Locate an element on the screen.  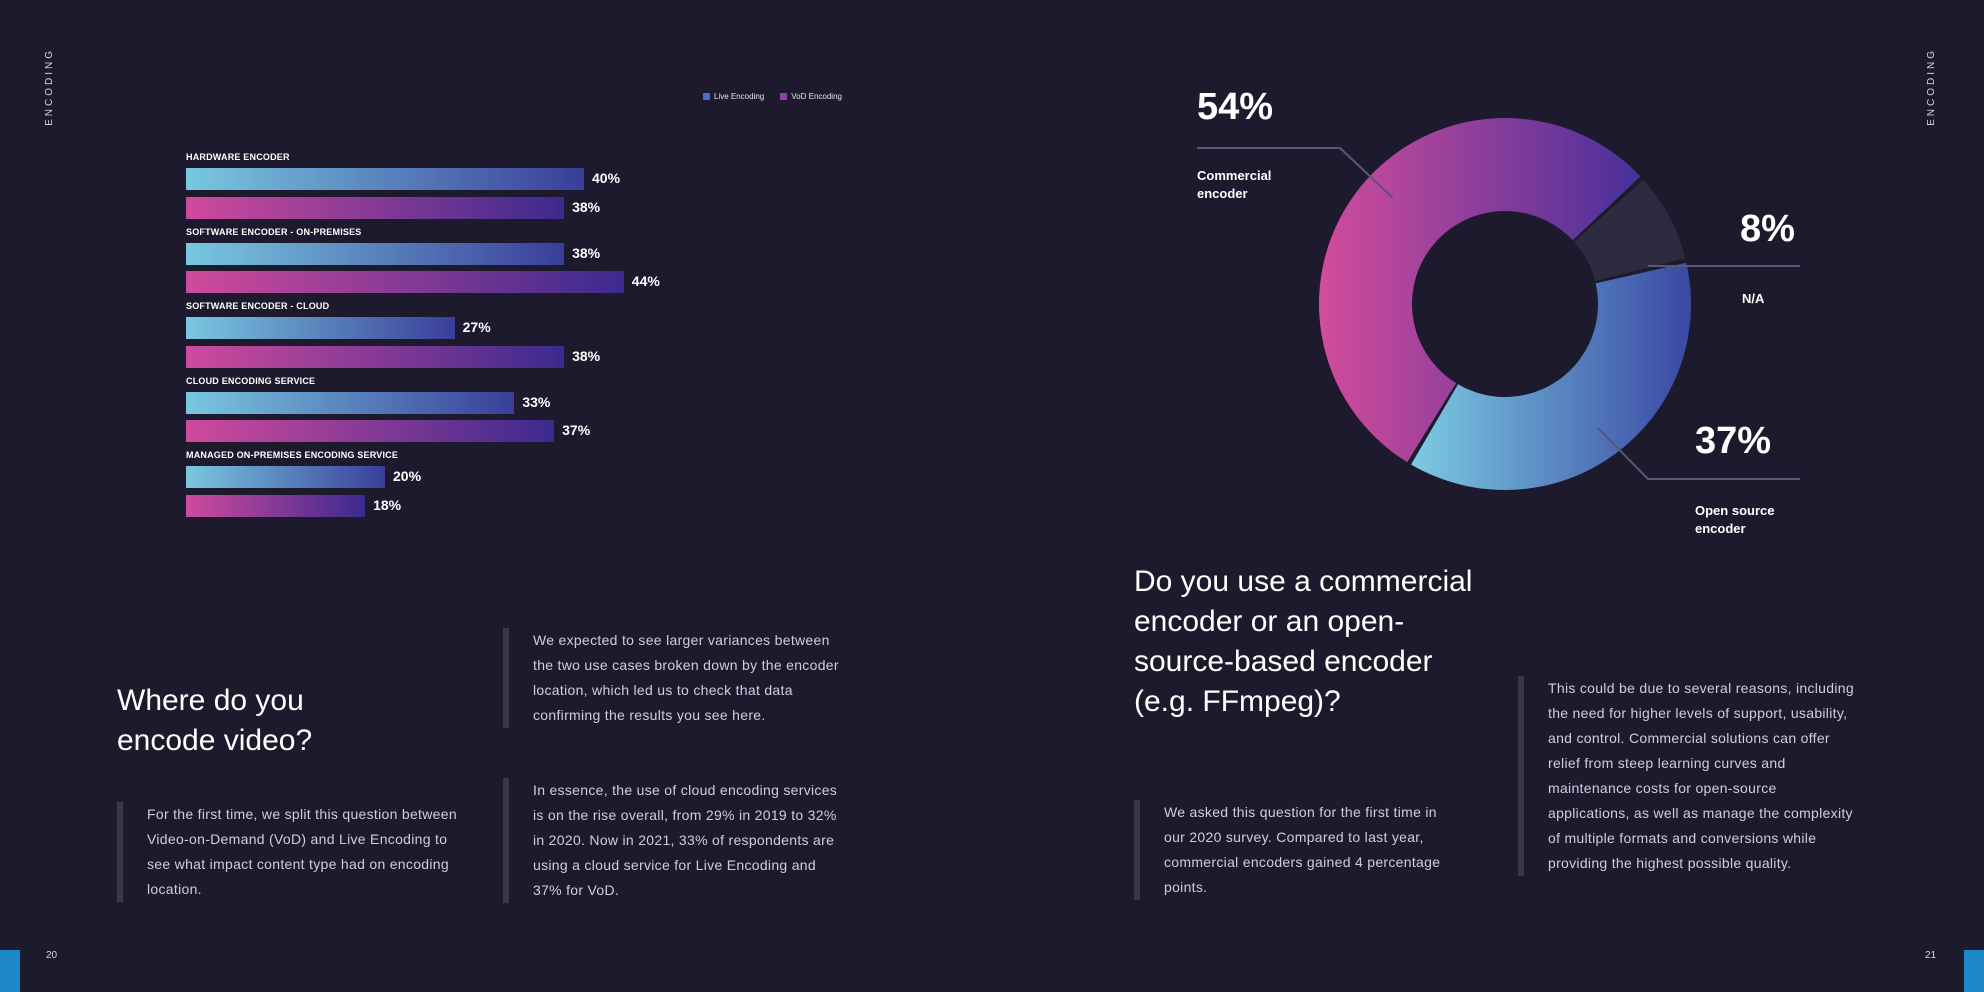
bar-value-live: 20% is located at coordinates (407, 476).